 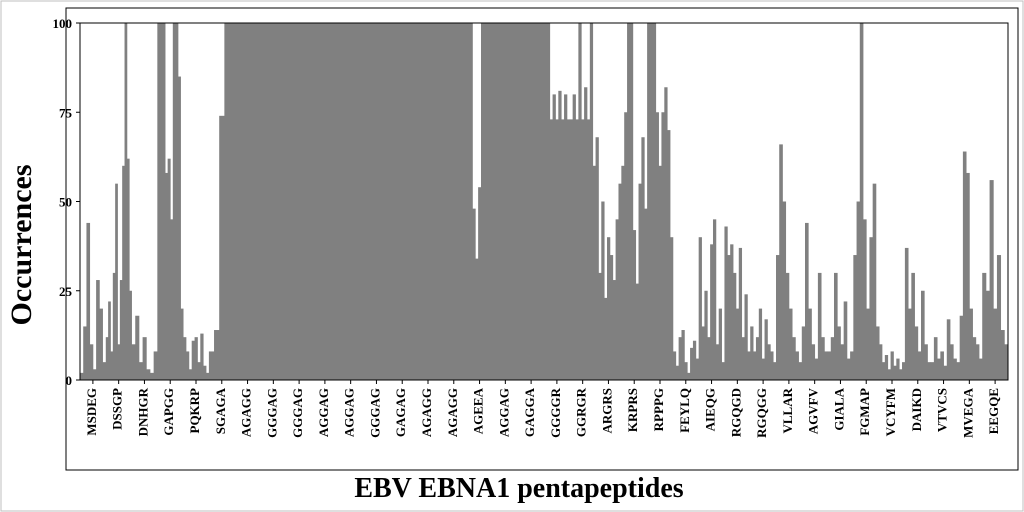 What do you see at coordinates (66, 291) in the screenshot?
I see `y-tick-label: 25` at bounding box center [66, 291].